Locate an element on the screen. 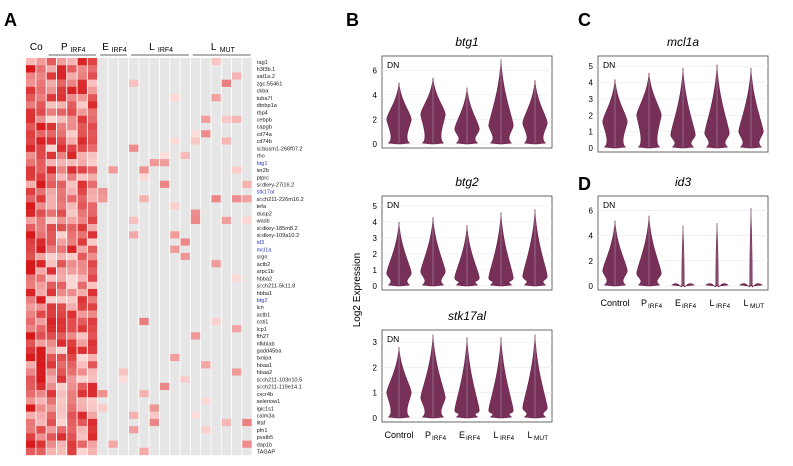 The image size is (793, 466). category-sub: IRF4 is located at coordinates (655, 306).